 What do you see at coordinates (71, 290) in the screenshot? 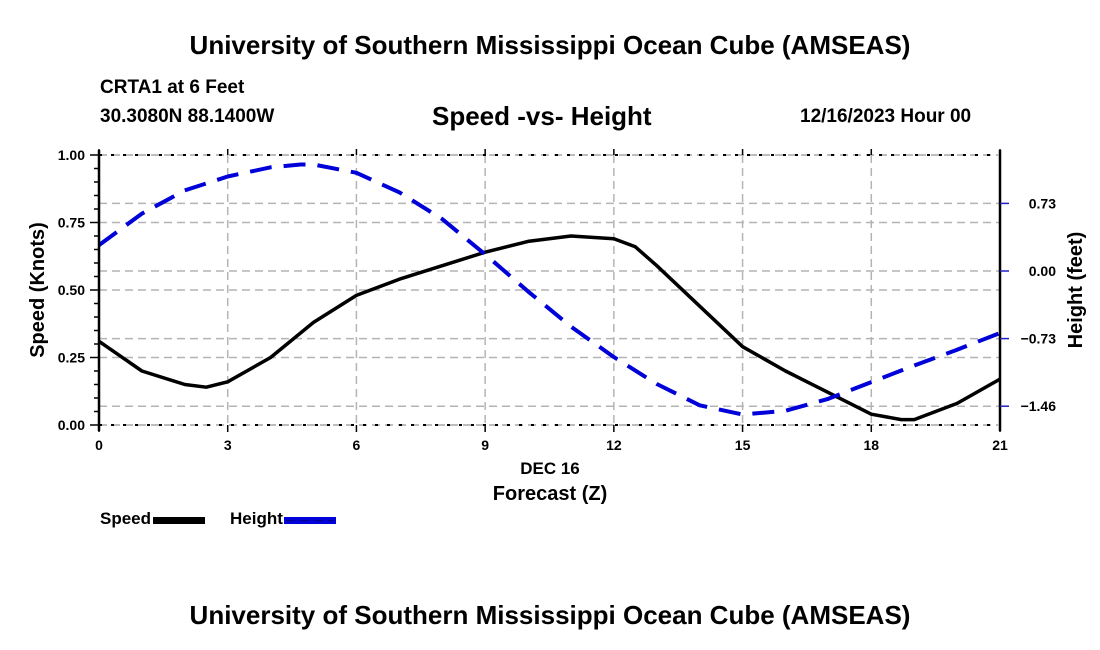
I see `y-tick-label: 0.50` at bounding box center [71, 290].